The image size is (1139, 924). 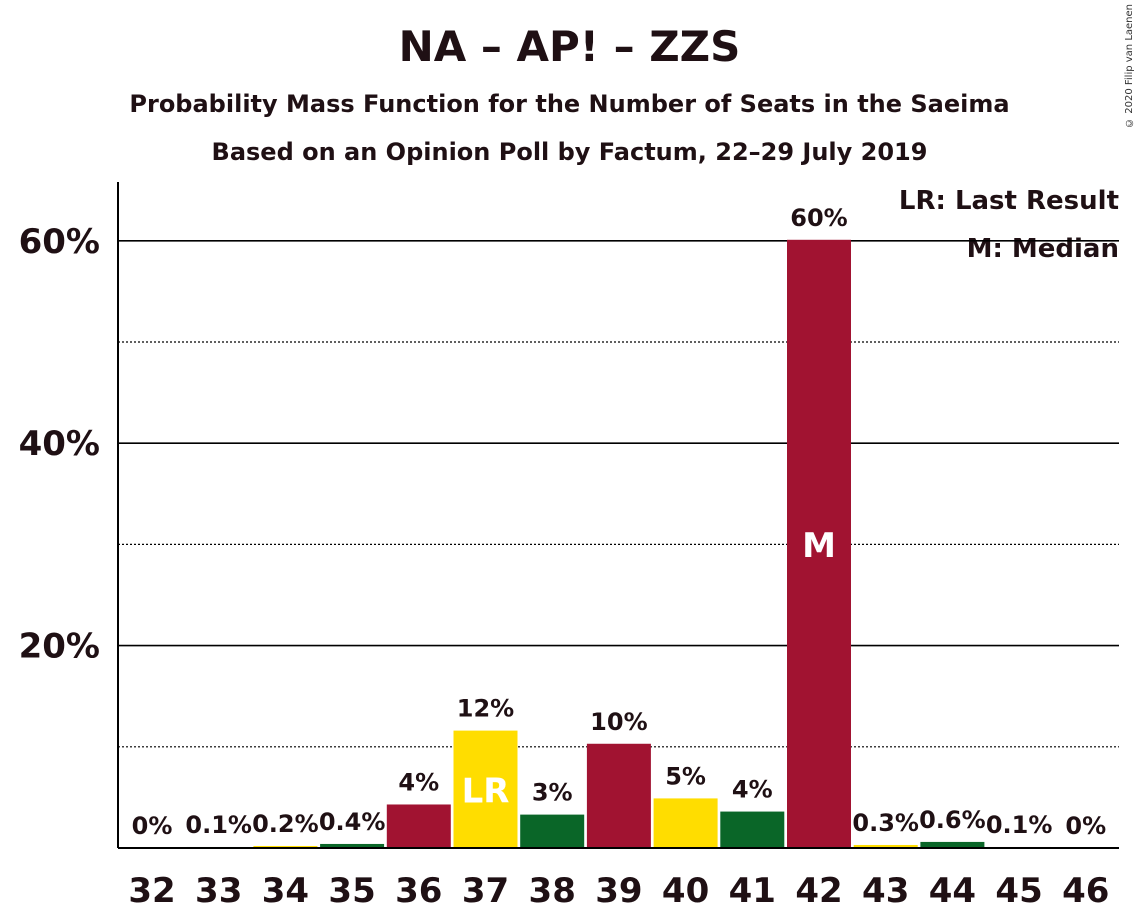 What do you see at coordinates (418, 891) in the screenshot?
I see `x-tick-label: 36` at bounding box center [418, 891].